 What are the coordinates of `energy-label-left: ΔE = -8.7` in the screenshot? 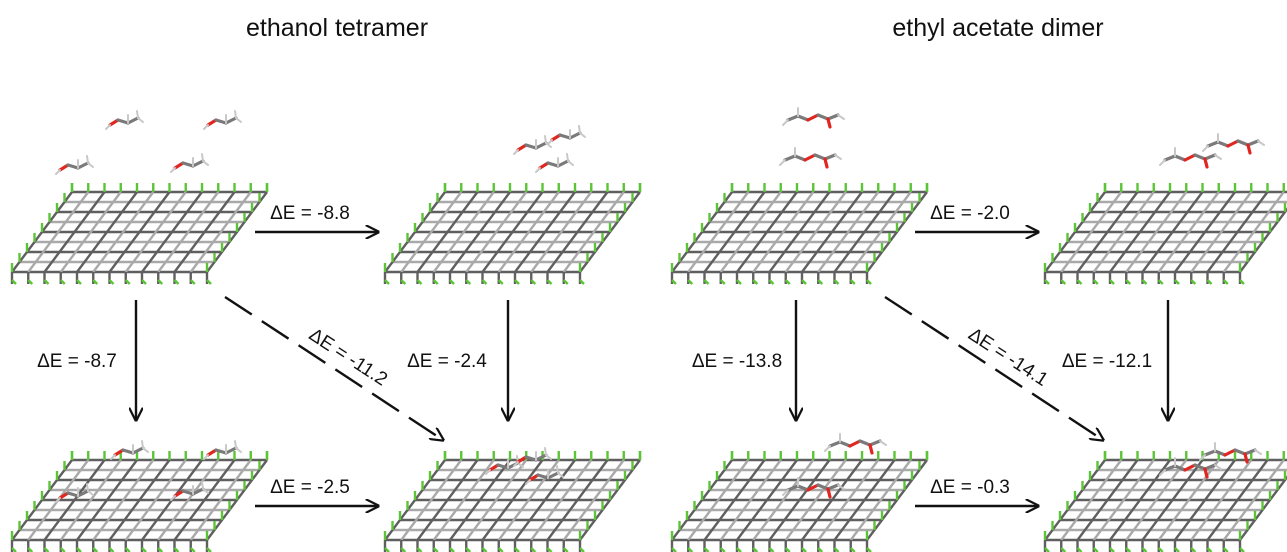 It's located at (77, 361).